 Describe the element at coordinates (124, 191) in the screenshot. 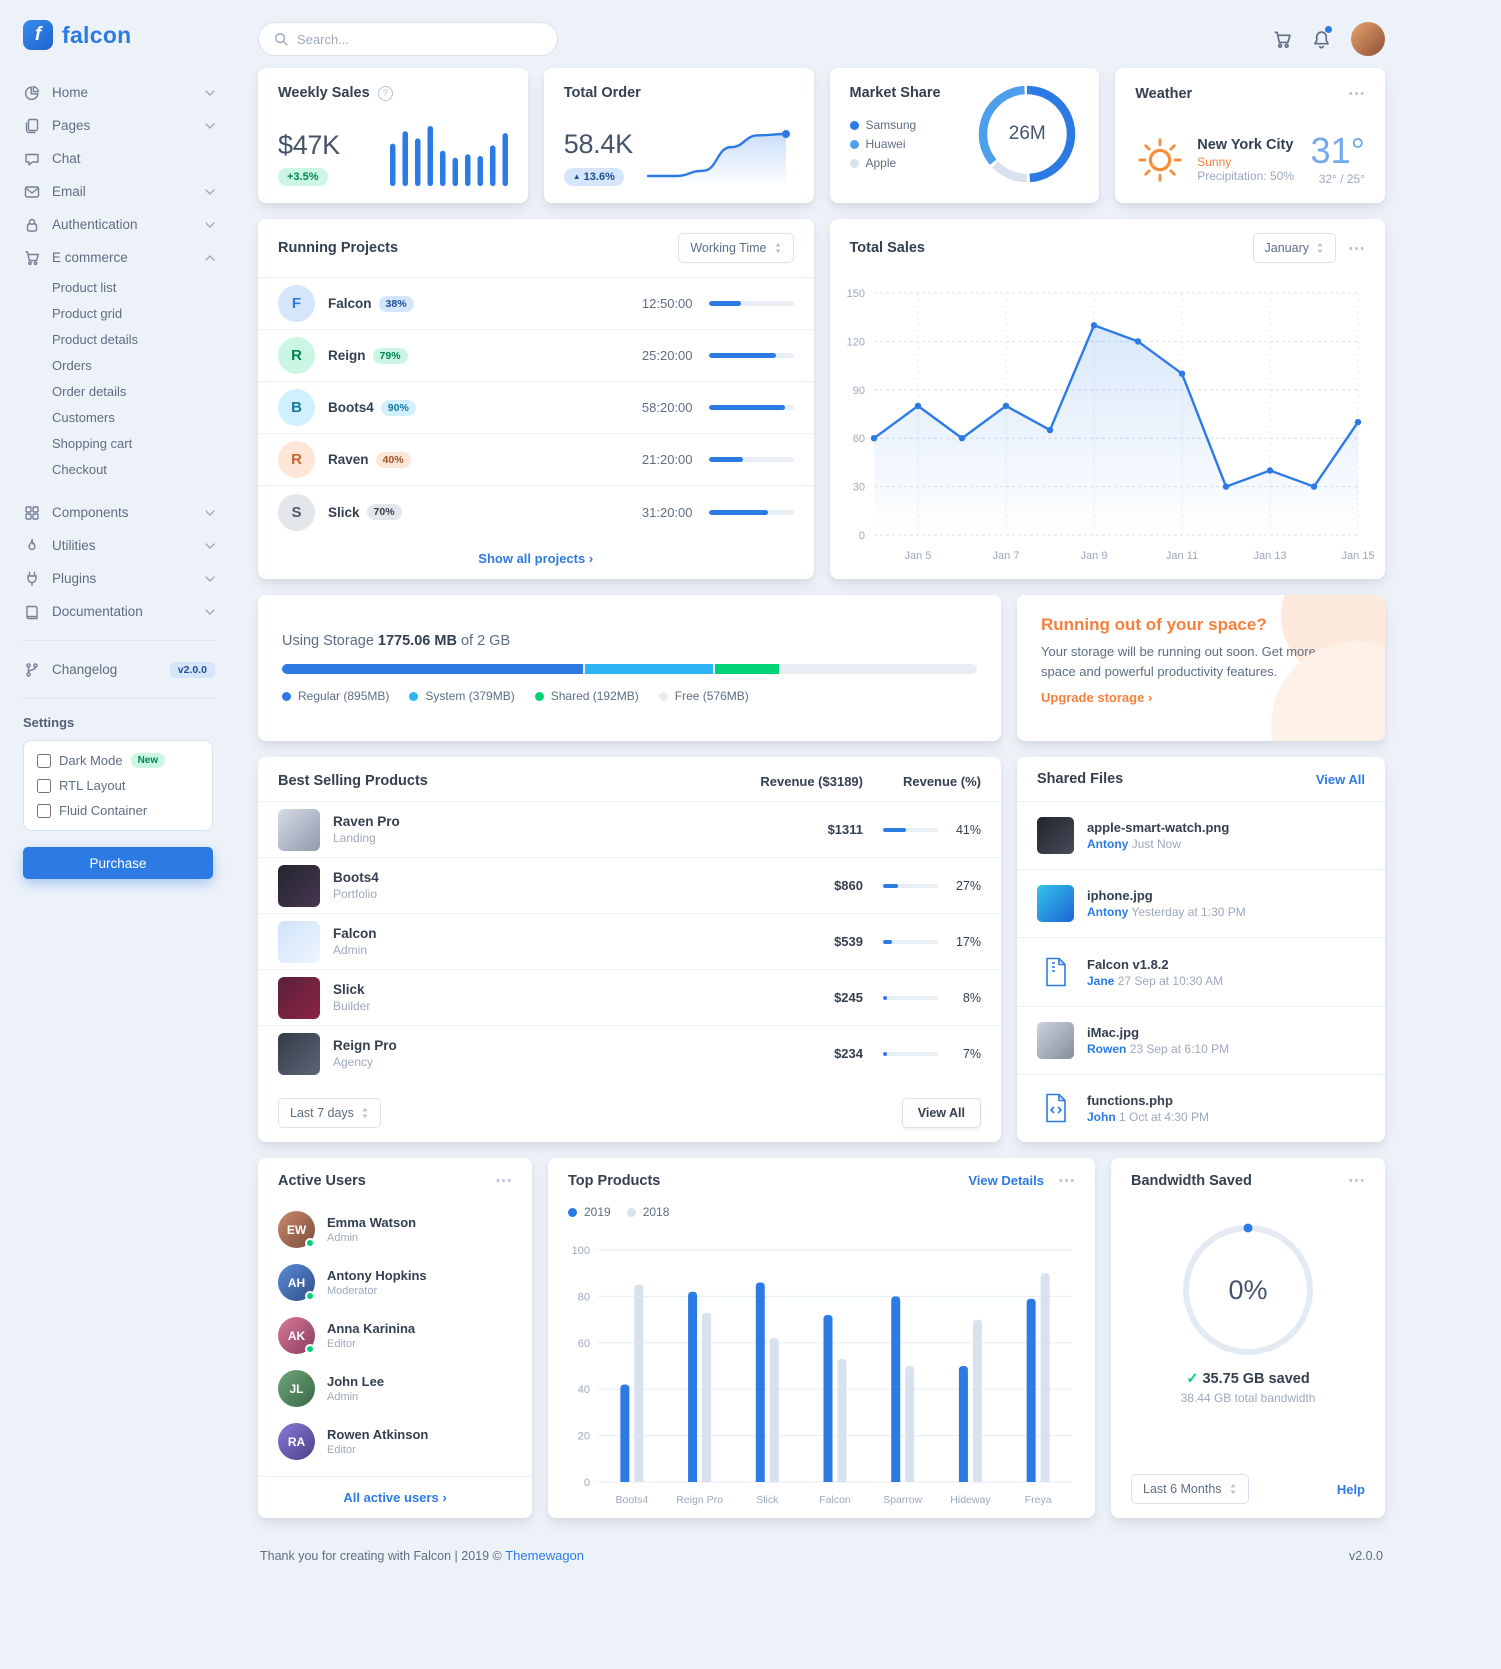

I see `sidebar-item-email: Email` at that location.